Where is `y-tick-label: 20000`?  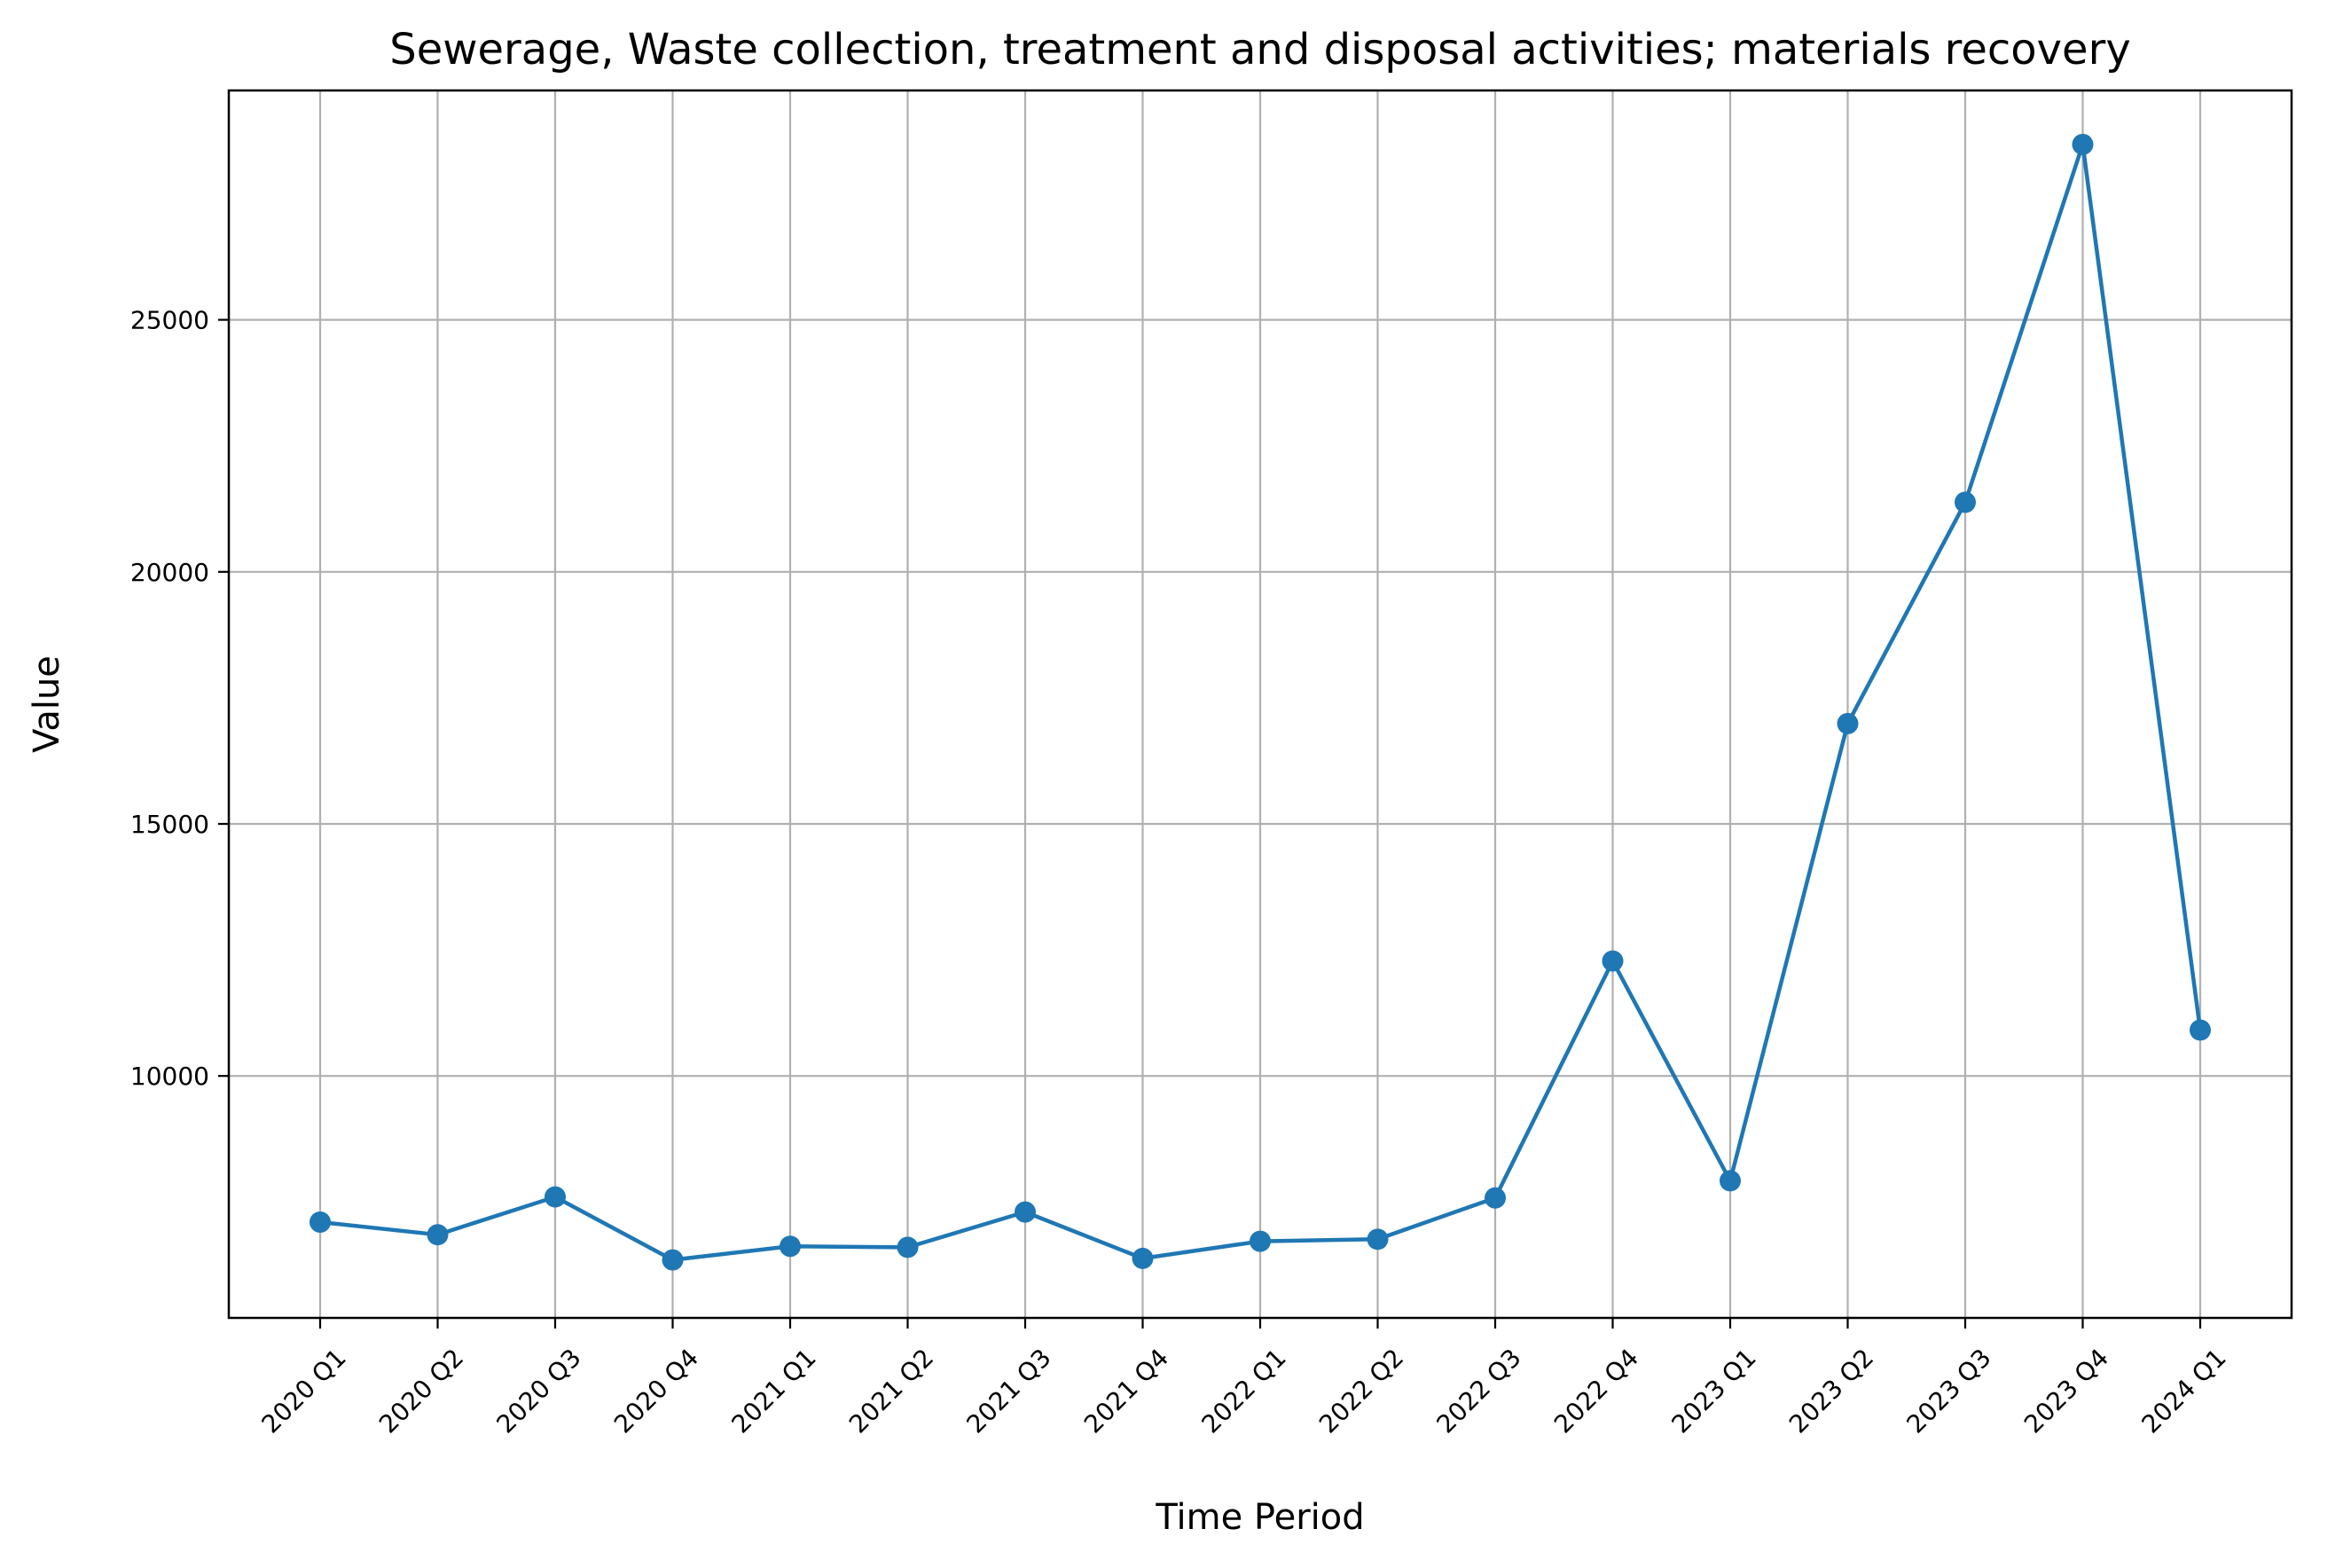
y-tick-label: 20000 is located at coordinates (169, 572).